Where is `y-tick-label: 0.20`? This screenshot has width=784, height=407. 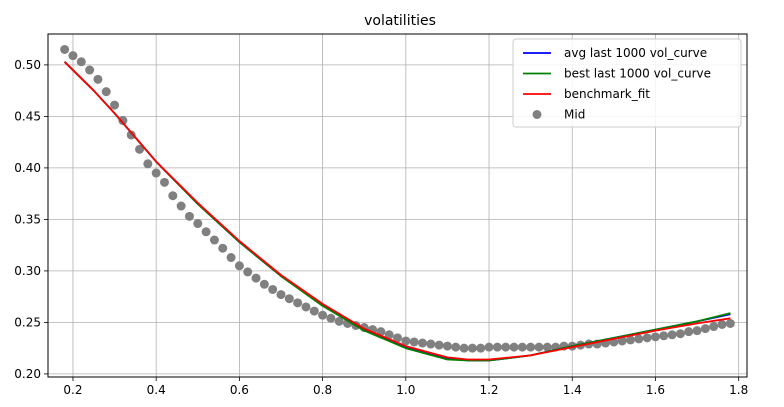 y-tick-label: 0.20 is located at coordinates (27, 374).